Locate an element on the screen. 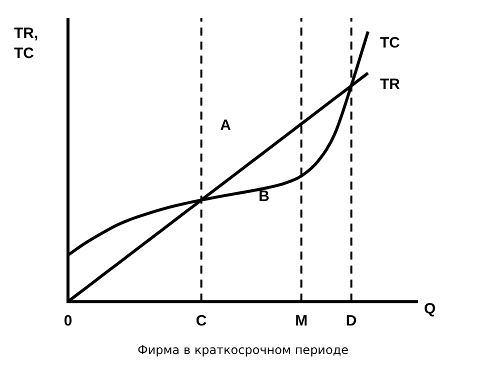 The height and width of the screenshot is (383, 479). x-tick-label: M is located at coordinates (301, 321).